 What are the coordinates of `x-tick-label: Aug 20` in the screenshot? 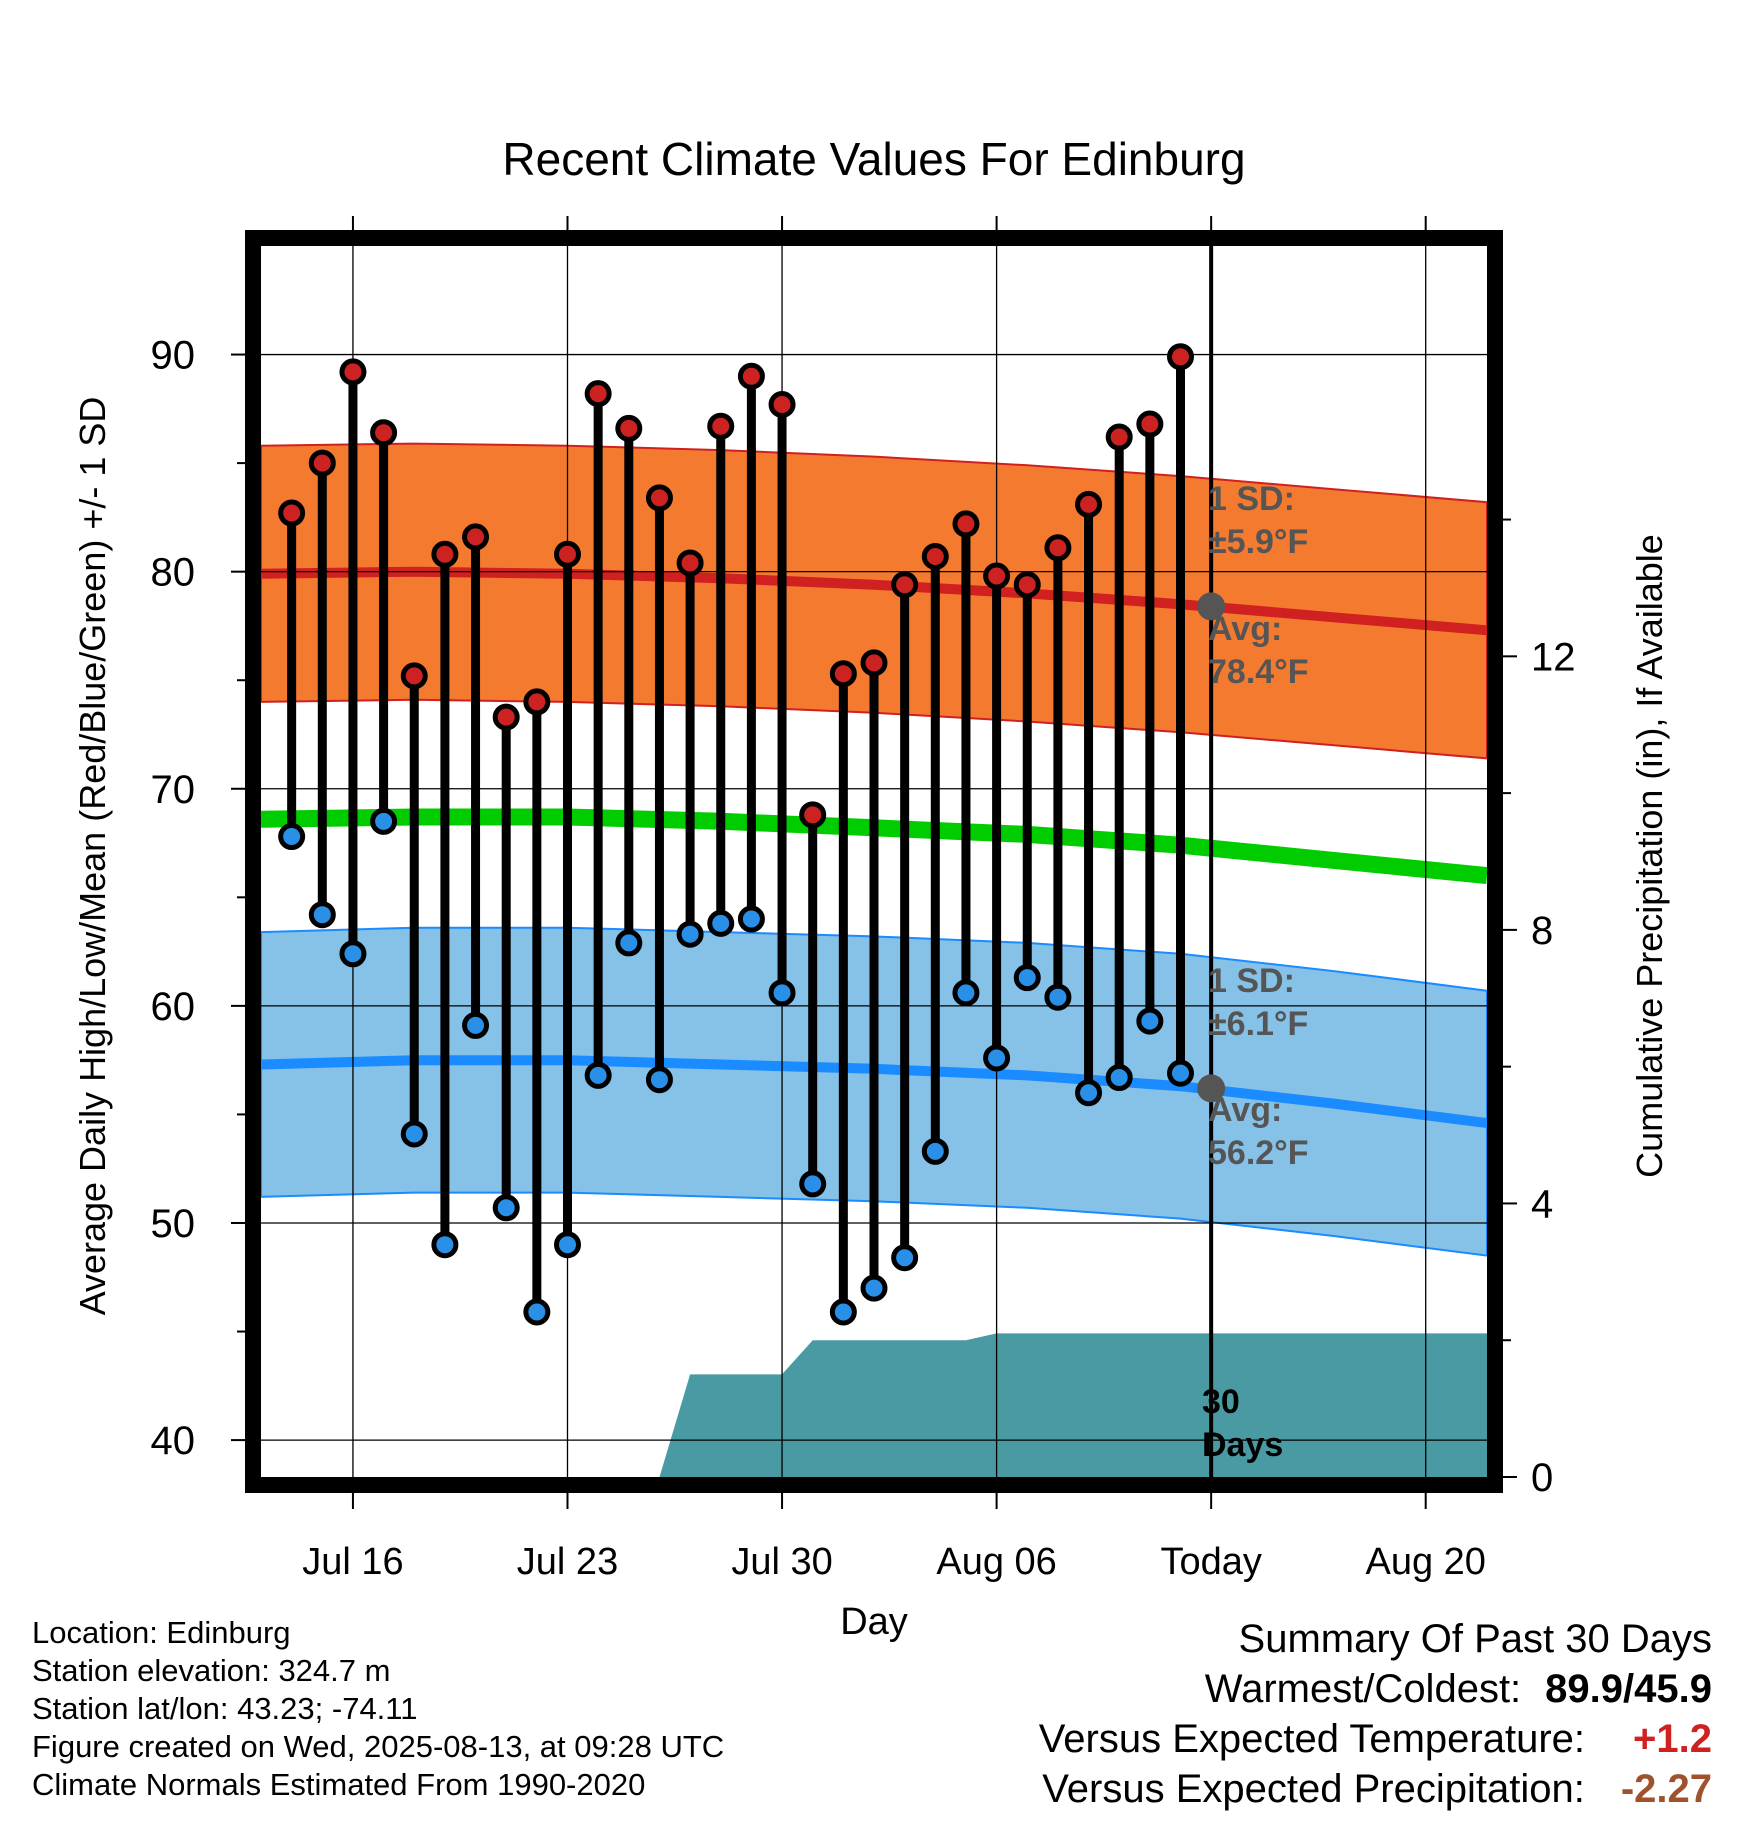 It's located at (1425, 1562).